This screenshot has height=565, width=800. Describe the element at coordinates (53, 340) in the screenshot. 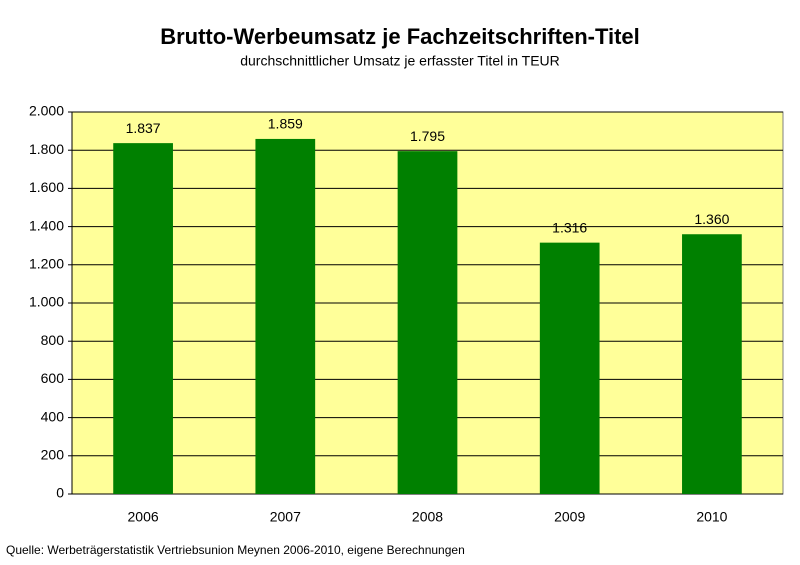

I see `y-tick-label: 800` at that location.